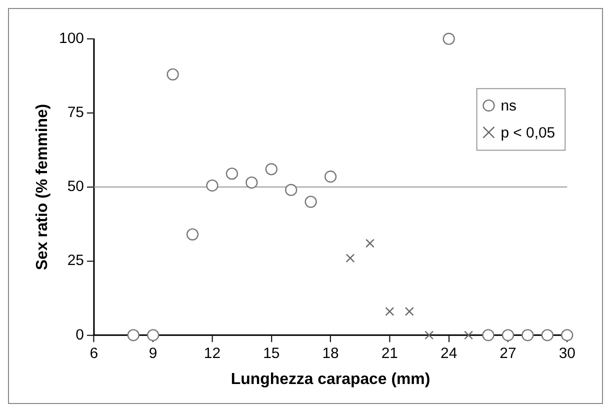 This screenshot has width=613, height=414. What do you see at coordinates (528, 133) in the screenshot?
I see `legend-label: p < 0,05` at bounding box center [528, 133].